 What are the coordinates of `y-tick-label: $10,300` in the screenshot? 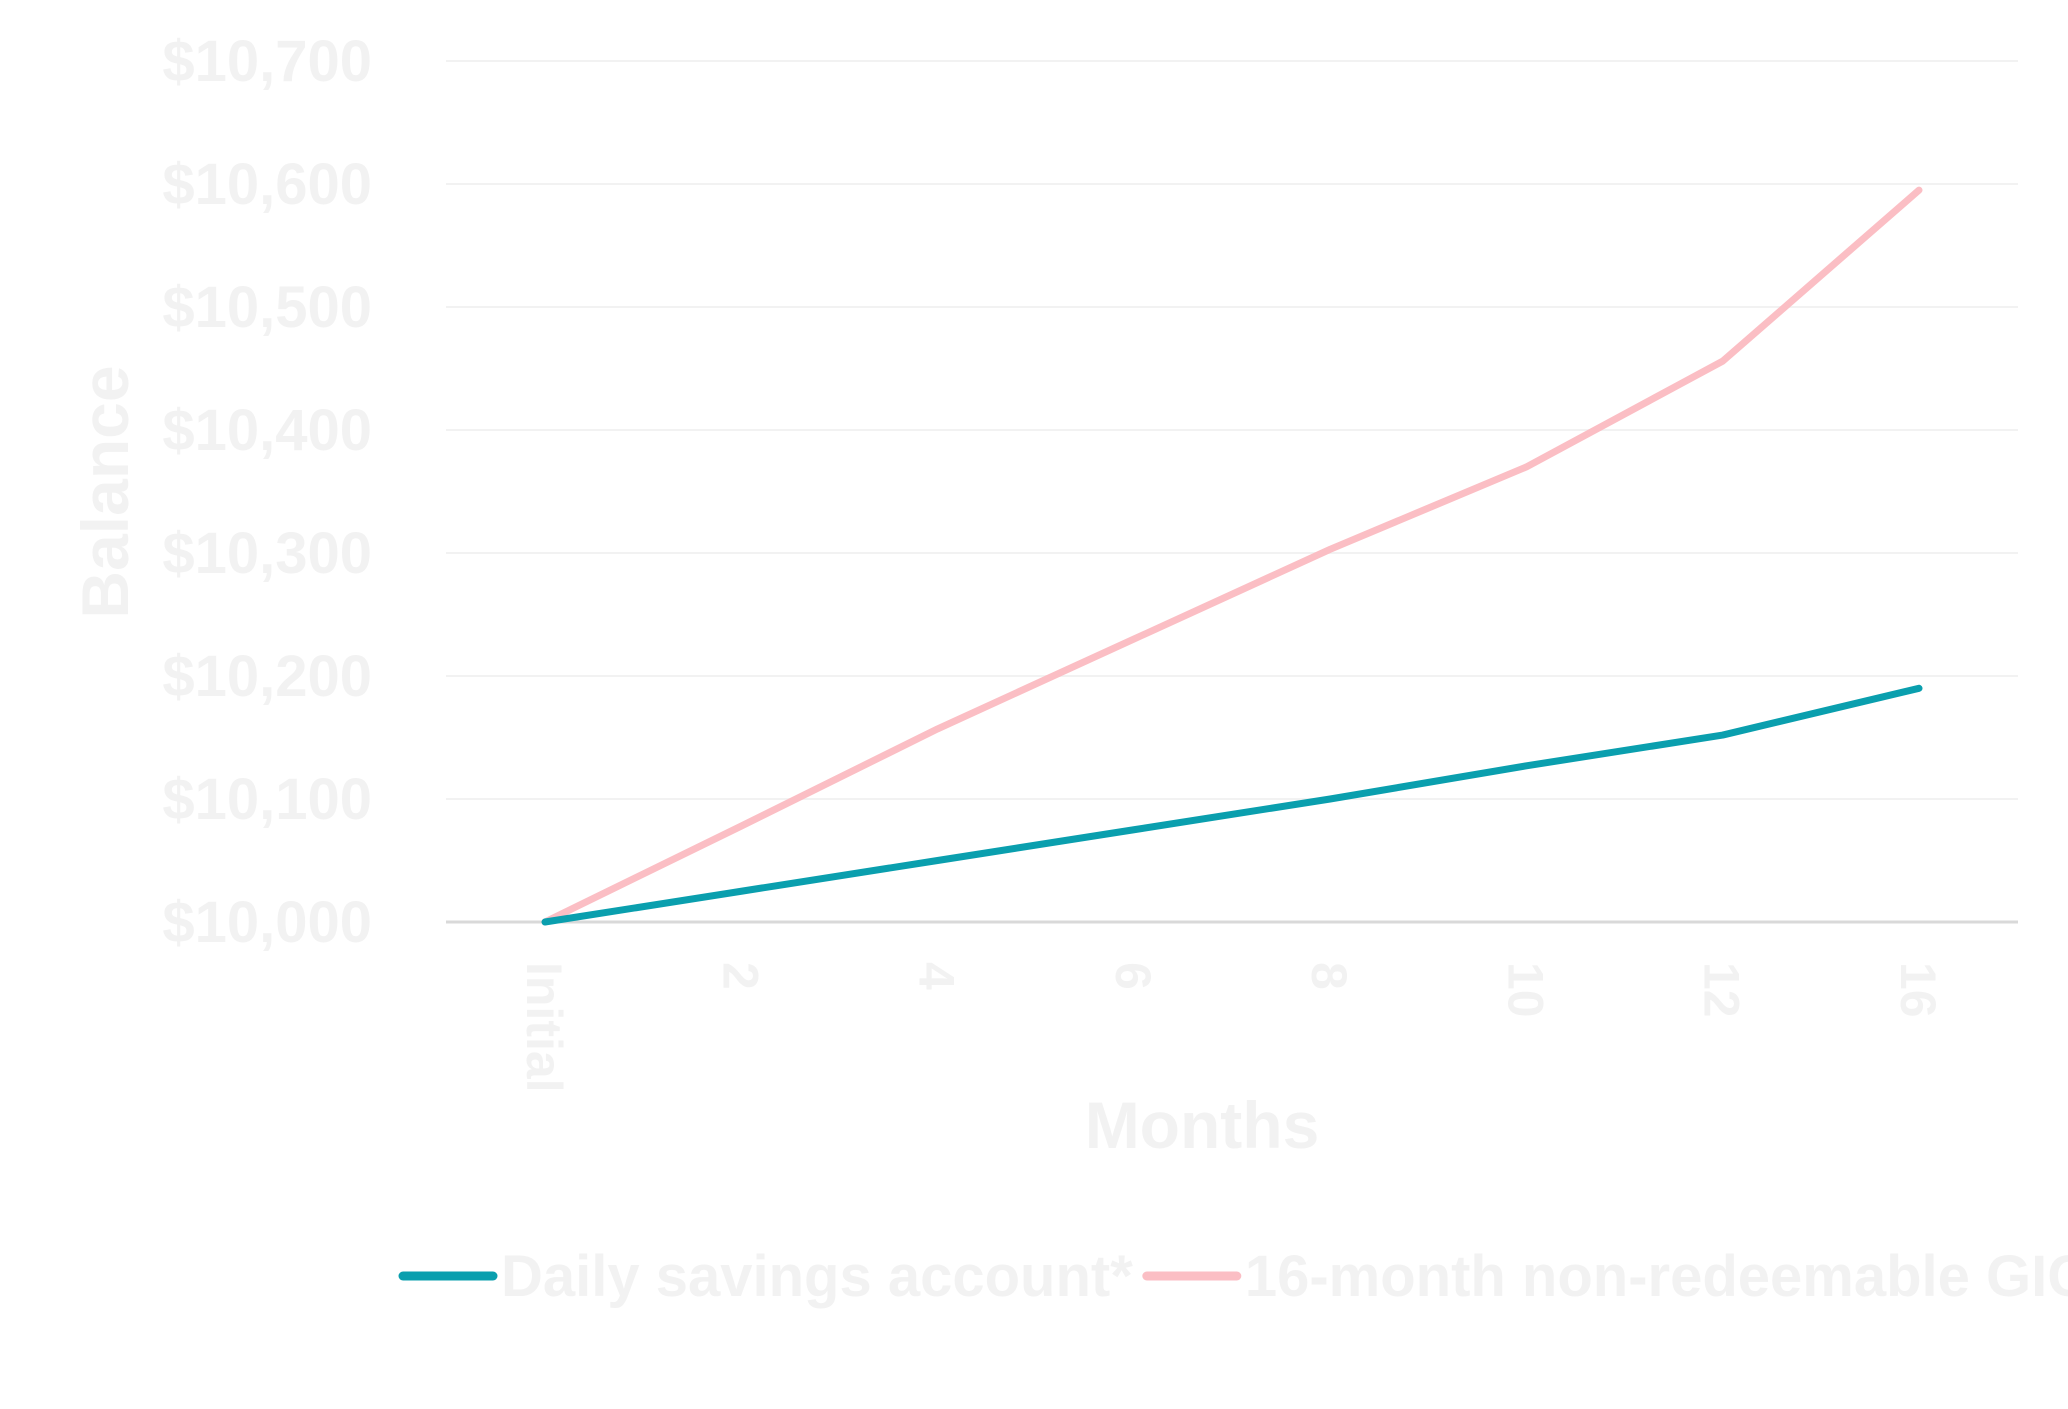 It's located at (267, 553).